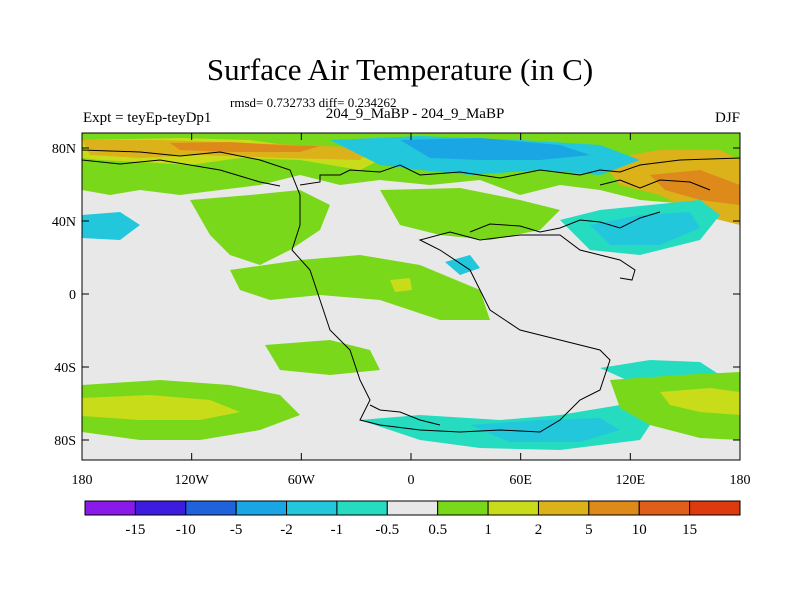 This screenshot has width=800, height=600. What do you see at coordinates (260, 227) in the screenshot?
I see `north-america-warm-region` at bounding box center [260, 227].